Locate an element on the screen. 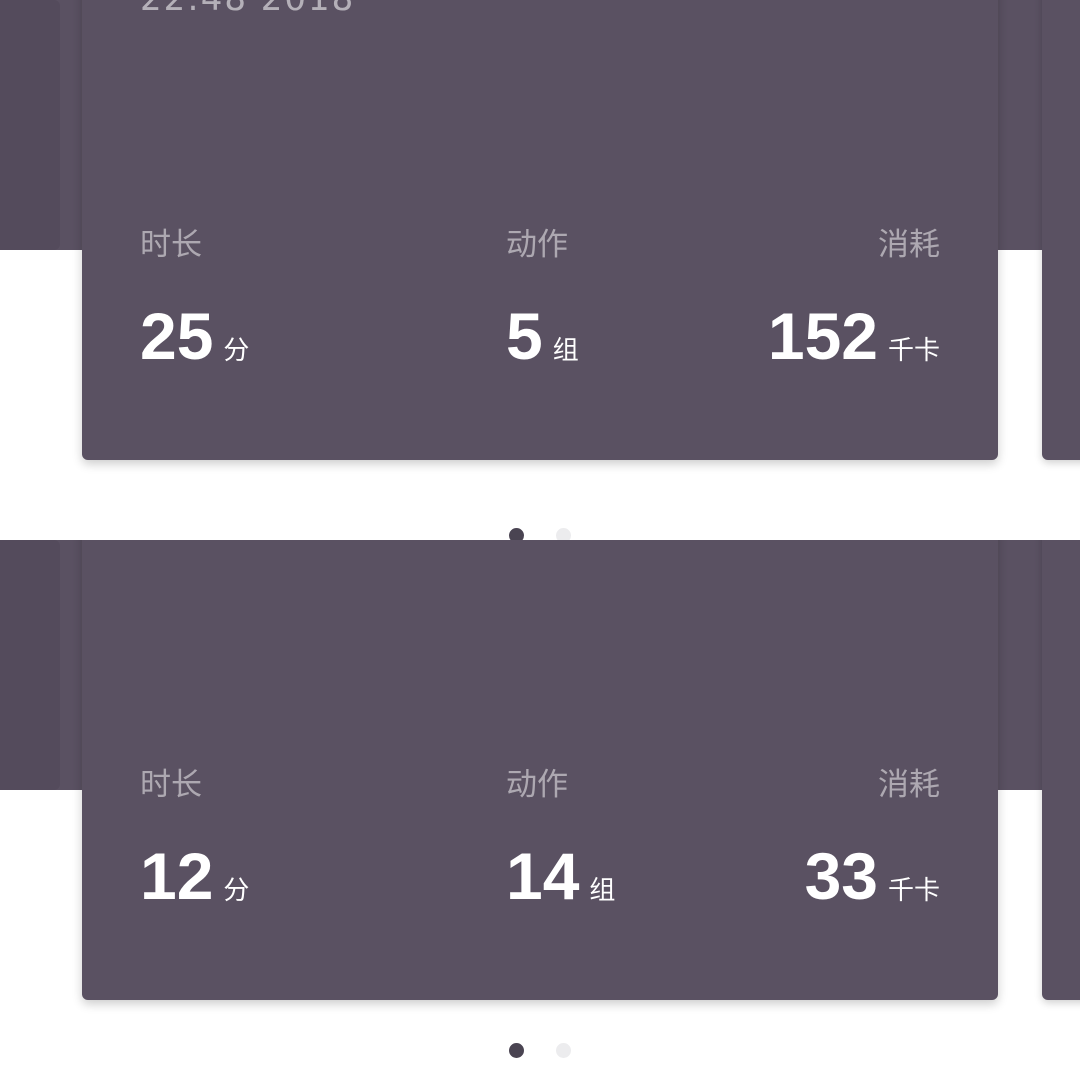 This screenshot has height=1080, width=1080. stat-calories: 消耗 152 千卡 is located at coordinates (854, 298).